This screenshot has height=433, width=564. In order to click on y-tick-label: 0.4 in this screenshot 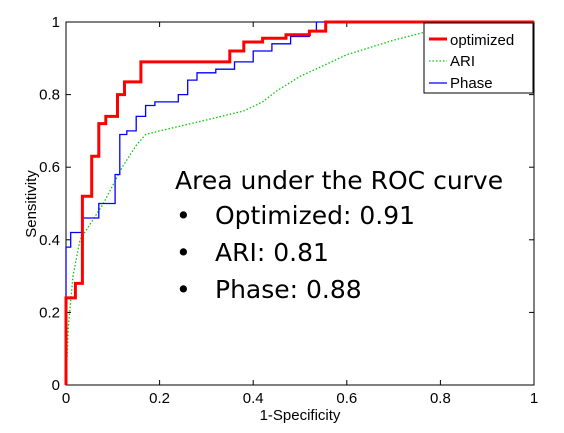, I will do `click(49, 240)`.